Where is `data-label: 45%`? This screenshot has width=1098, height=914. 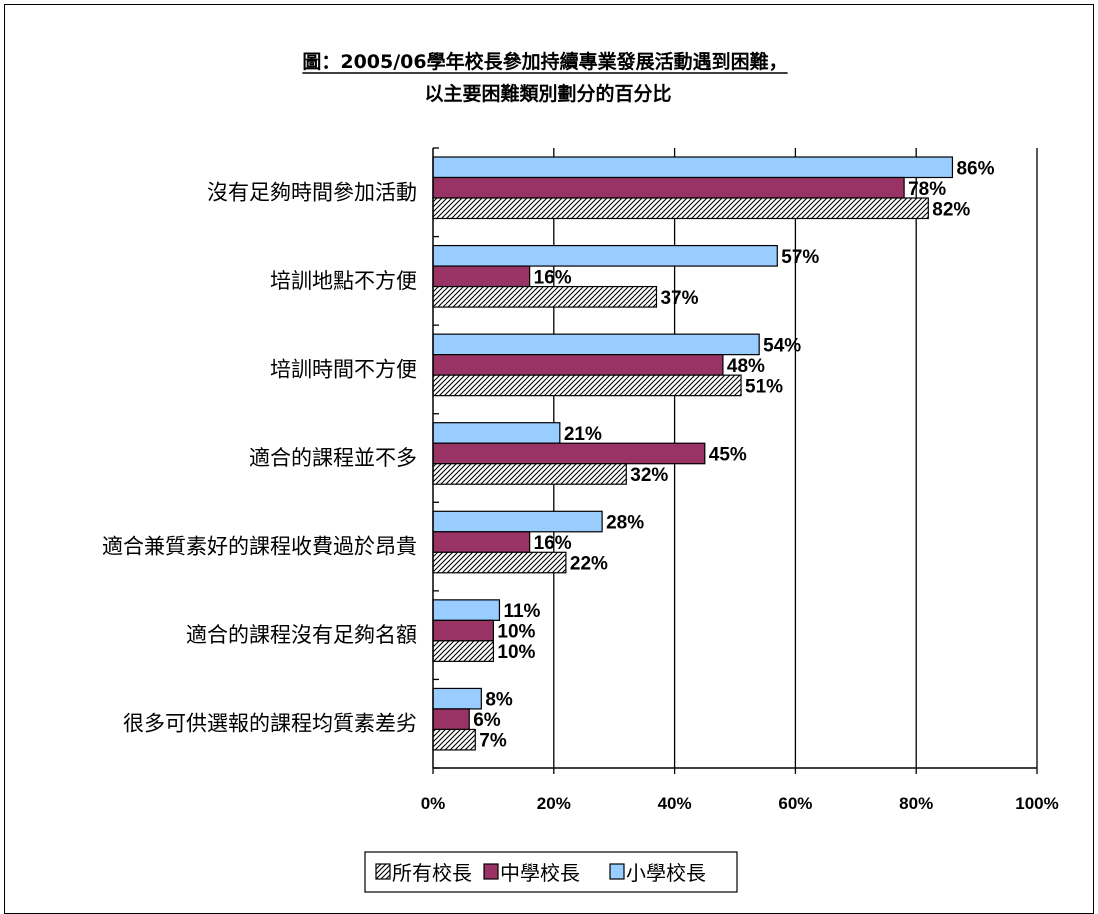
data-label: 45% is located at coordinates (728, 454).